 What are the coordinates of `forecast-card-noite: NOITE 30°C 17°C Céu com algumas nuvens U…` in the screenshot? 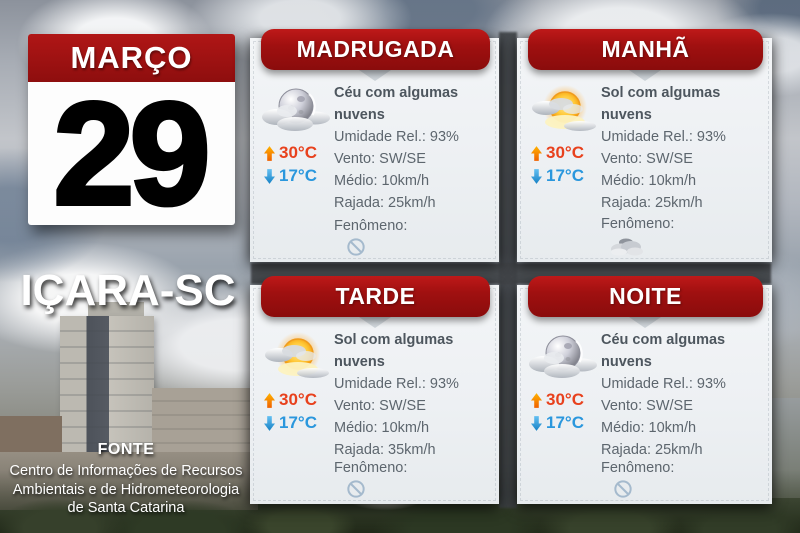 It's located at (644, 390).